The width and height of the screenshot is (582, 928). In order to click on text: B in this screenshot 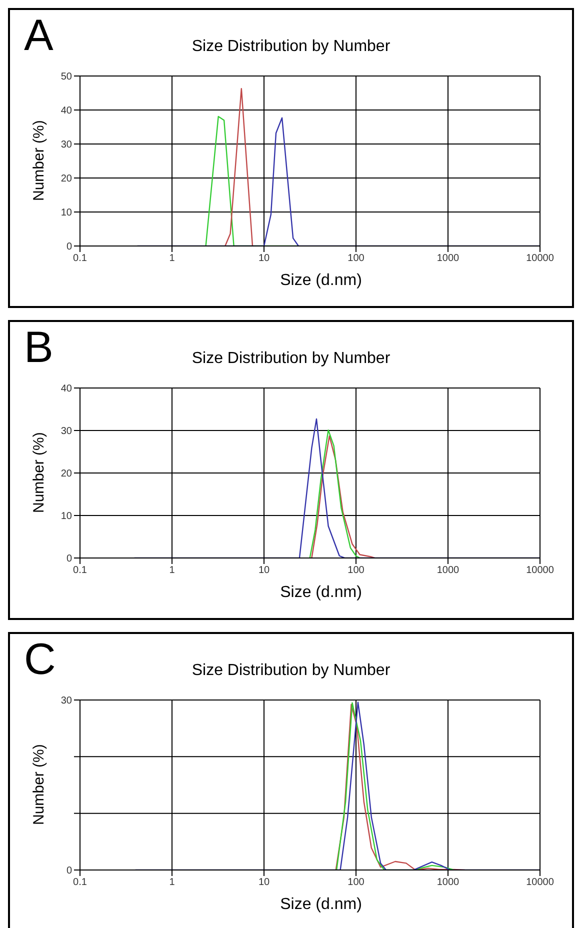, I will do `click(39, 347)`.